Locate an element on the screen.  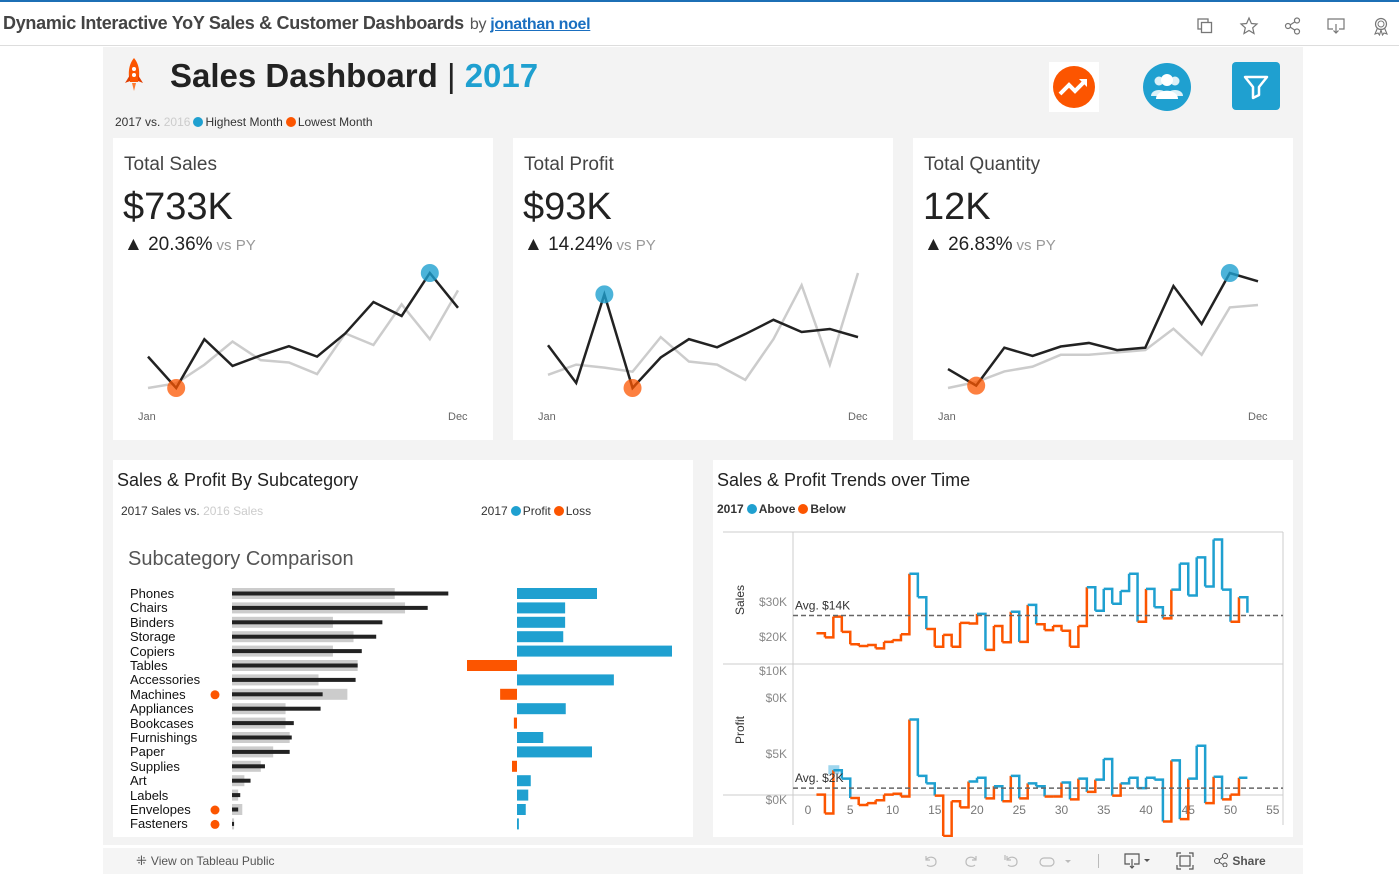
redo-icon is located at coordinates (971, 861).